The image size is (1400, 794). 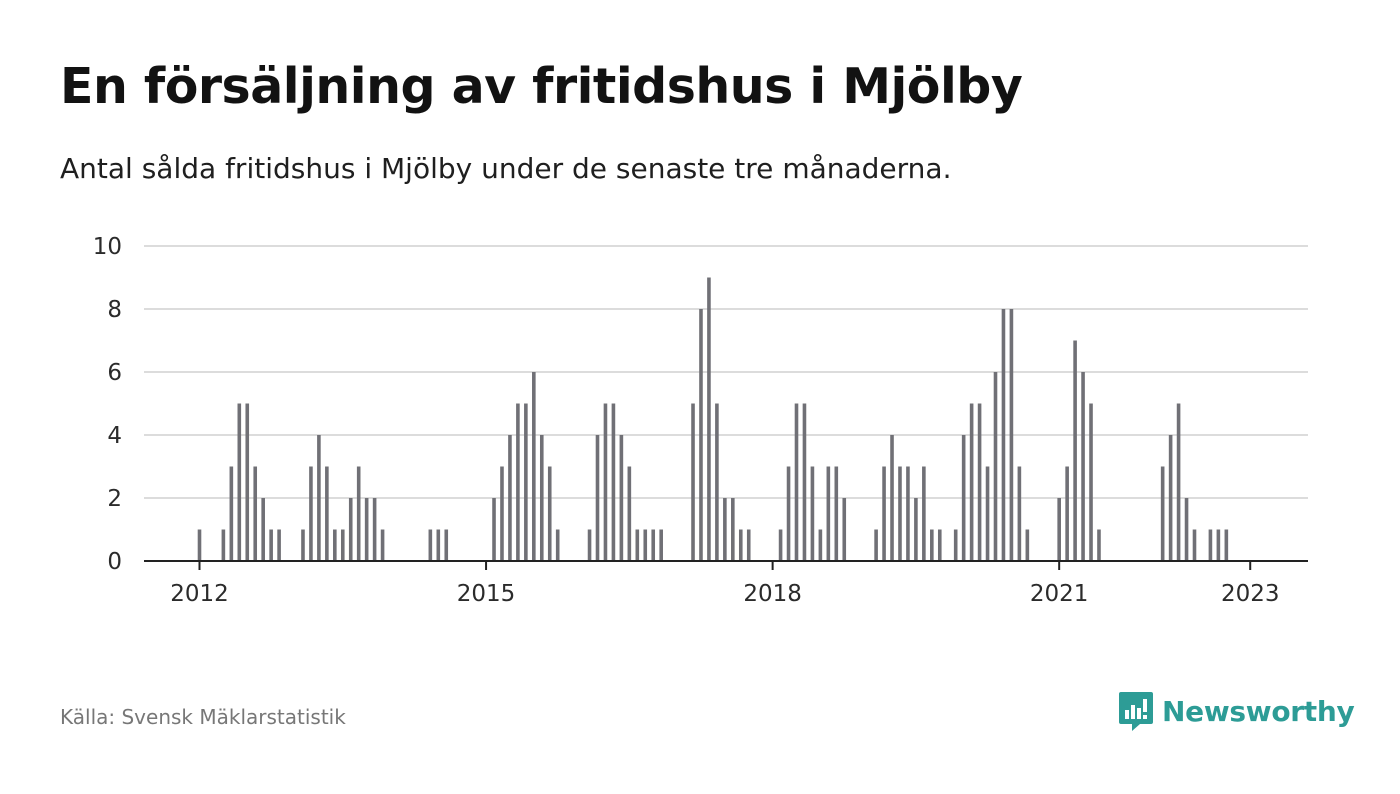 What do you see at coordinates (107, 404) in the screenshot?
I see `y-axis-ticks: 0 2 4 6 8 10` at bounding box center [107, 404].